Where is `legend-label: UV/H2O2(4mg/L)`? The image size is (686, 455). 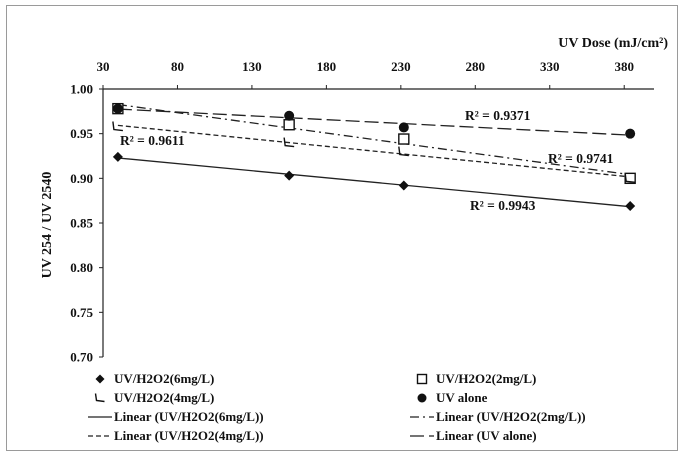 legend-label: UV/H2O2(4mg/L) is located at coordinates (164, 397).